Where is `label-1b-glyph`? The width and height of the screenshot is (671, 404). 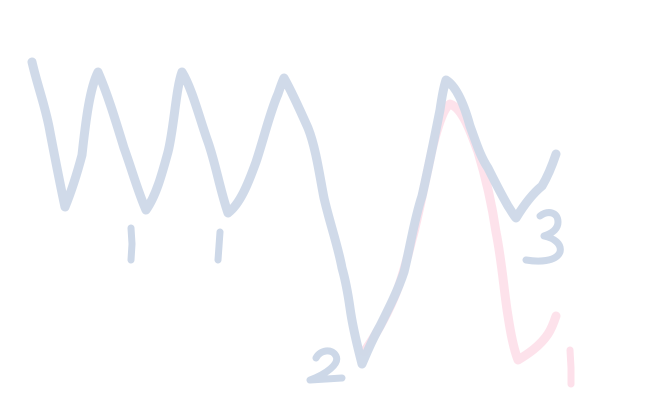 label-1b-glyph is located at coordinates (219, 246).